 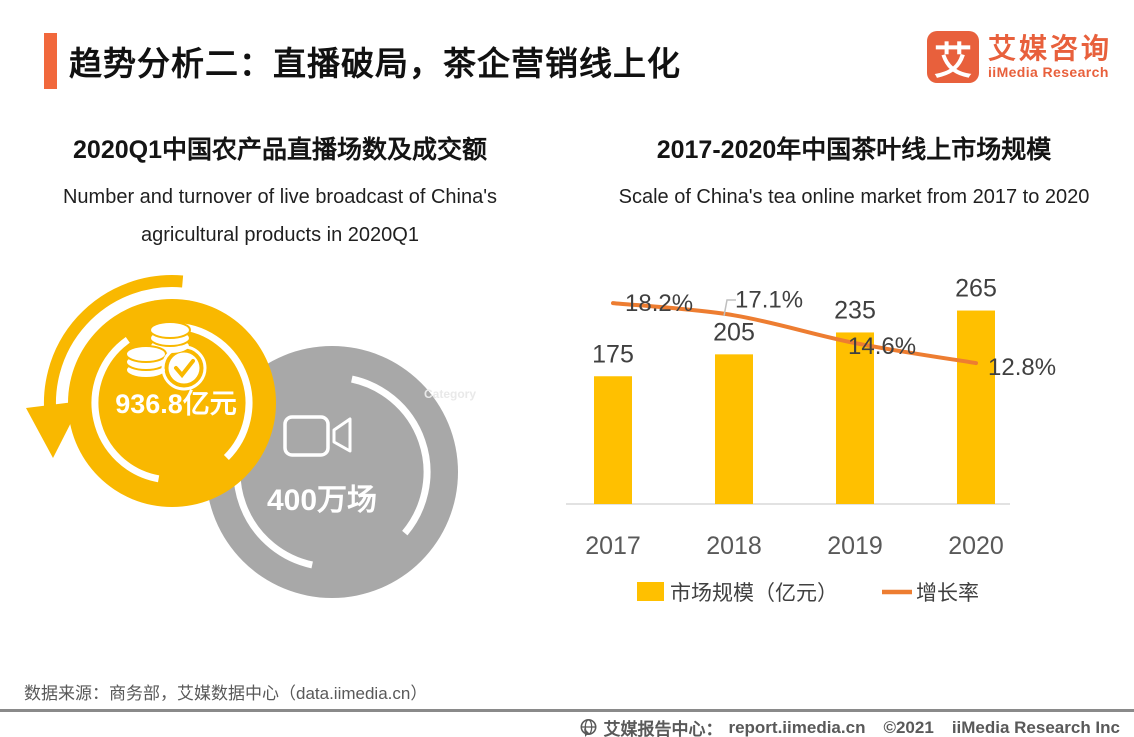 I want to click on legend-bar-label: 市场规模（亿元）, so click(x=754, y=593).